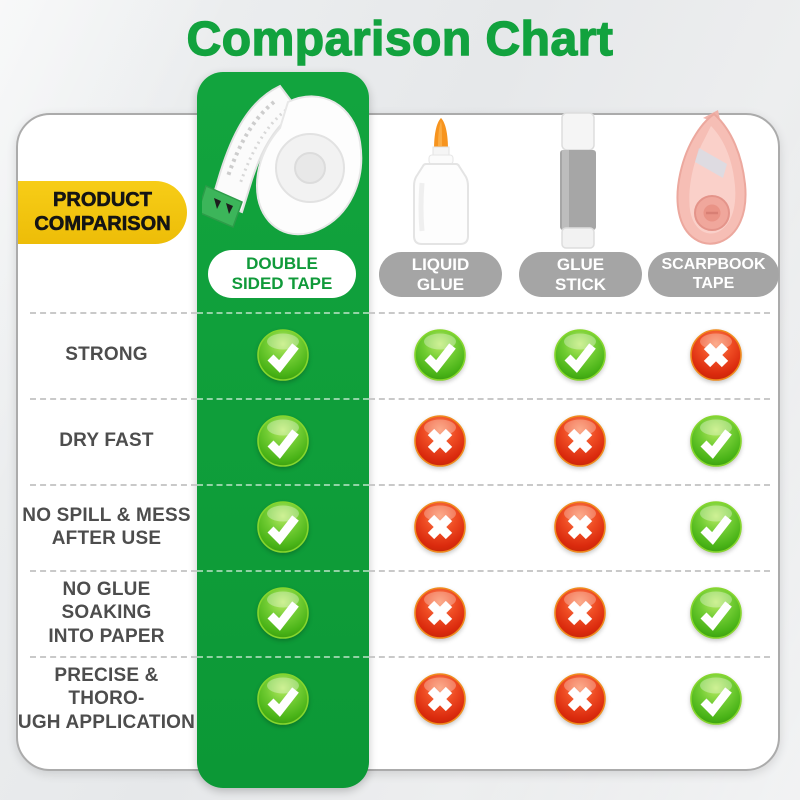 The image size is (800, 800). What do you see at coordinates (106, 355) in the screenshot?
I see `row-label: STRONG` at bounding box center [106, 355].